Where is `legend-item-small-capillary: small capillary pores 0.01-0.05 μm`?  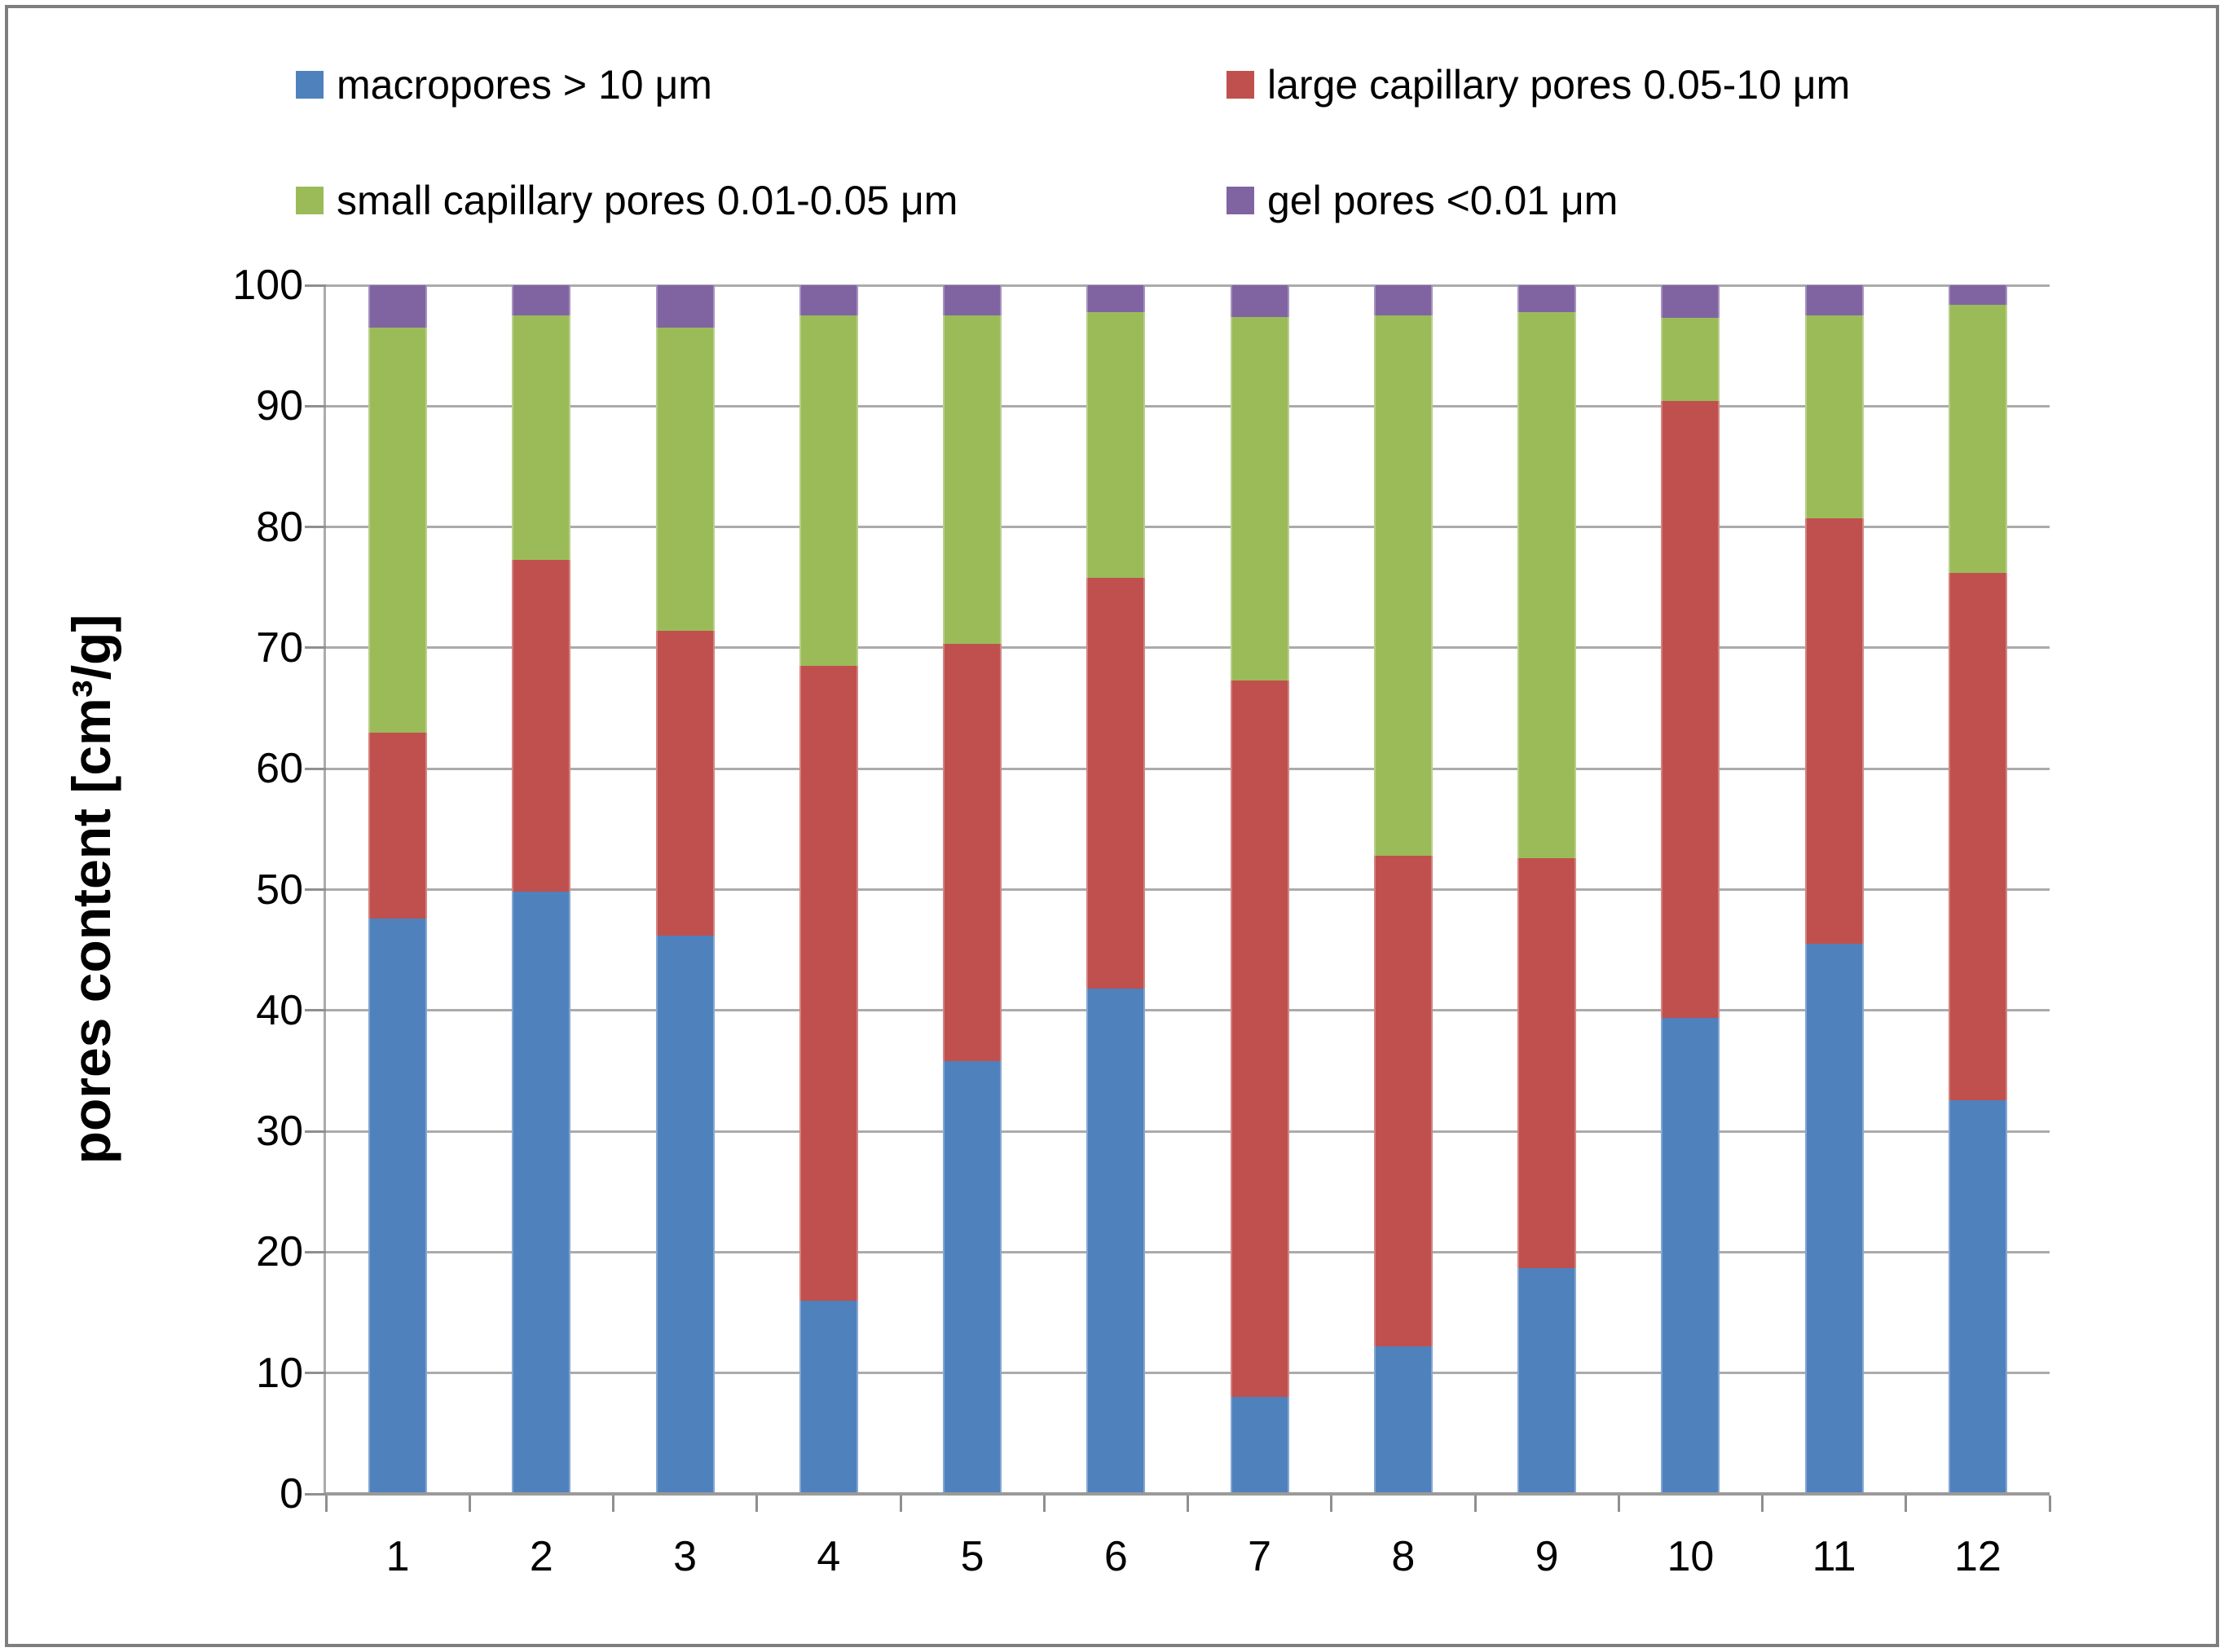
legend-item-small-capillary: small capillary pores 0.01-0.05 μm is located at coordinates (627, 201).